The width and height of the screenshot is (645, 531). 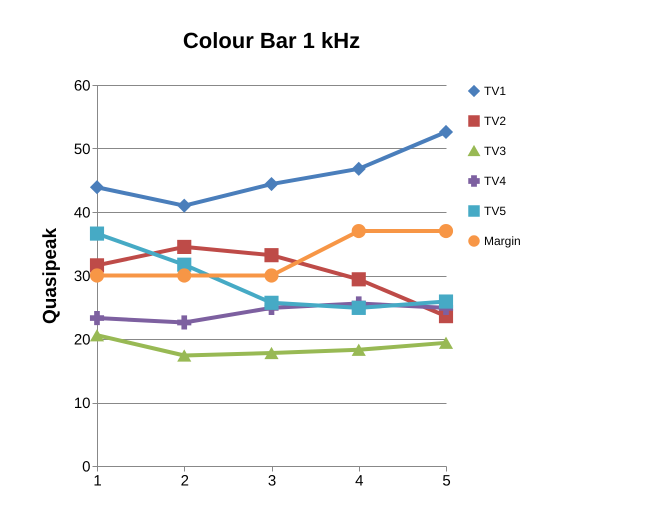 What do you see at coordinates (184, 481) in the screenshot?
I see `x-tick-label: 2` at bounding box center [184, 481].